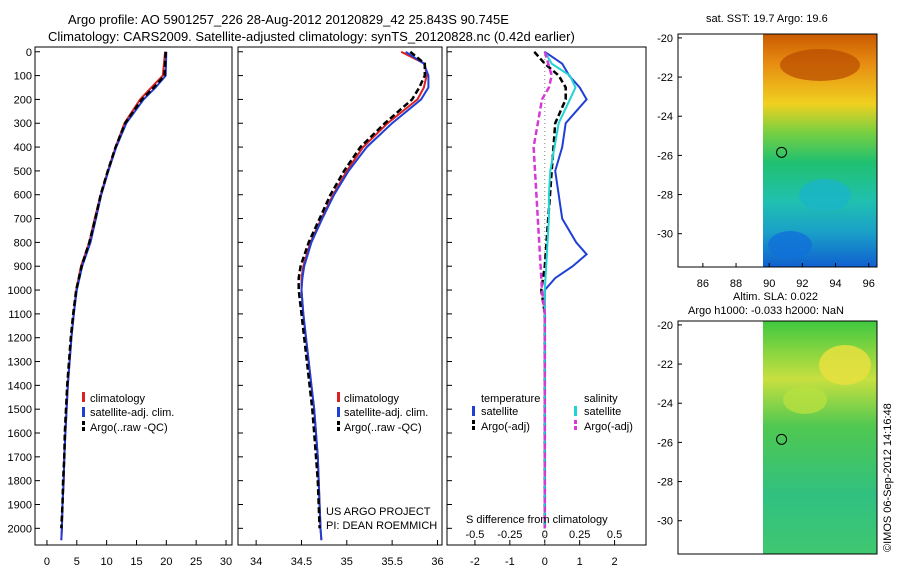 Image resolution: width=900 pixels, height=580 pixels. I want to click on x-tick-label: 34, so click(256, 562).